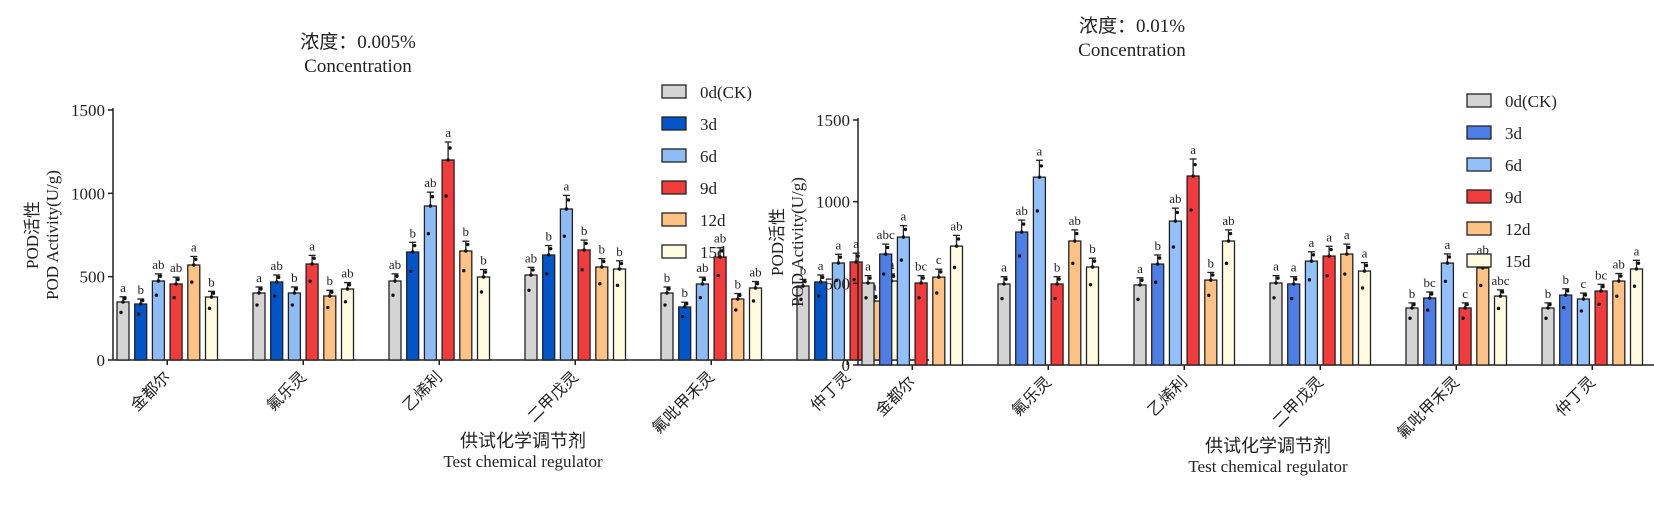  I want to click on x-tick-label: 氟吡甲禾灵, so click(1428, 407).